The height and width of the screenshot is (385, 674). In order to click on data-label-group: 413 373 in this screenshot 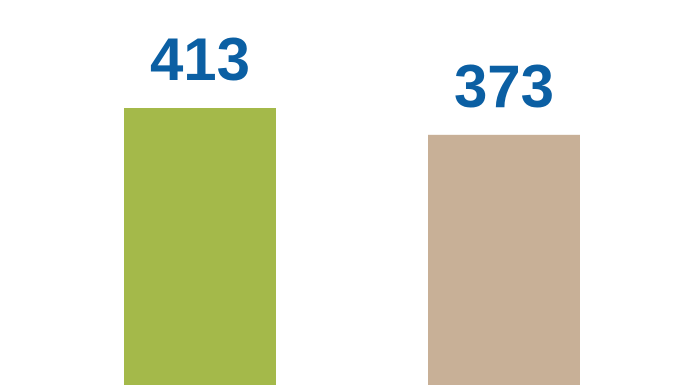, I will do `click(352, 73)`.